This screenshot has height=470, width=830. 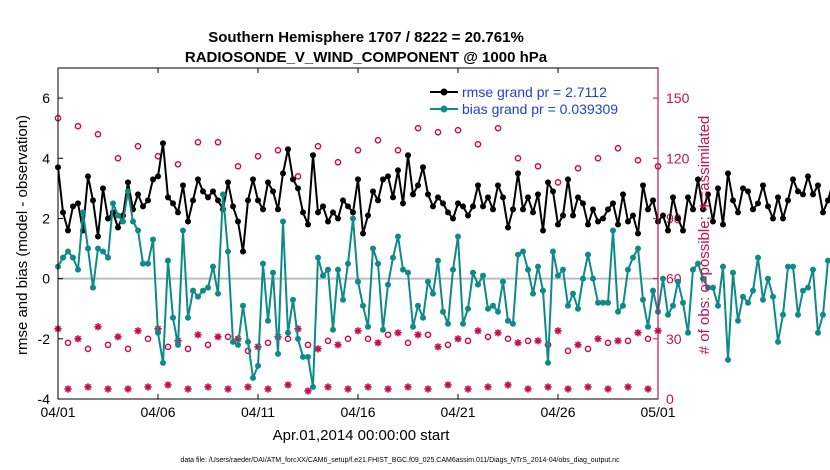 What do you see at coordinates (157, 412) in the screenshot?
I see `x-tick-label: 04/06` at bounding box center [157, 412].